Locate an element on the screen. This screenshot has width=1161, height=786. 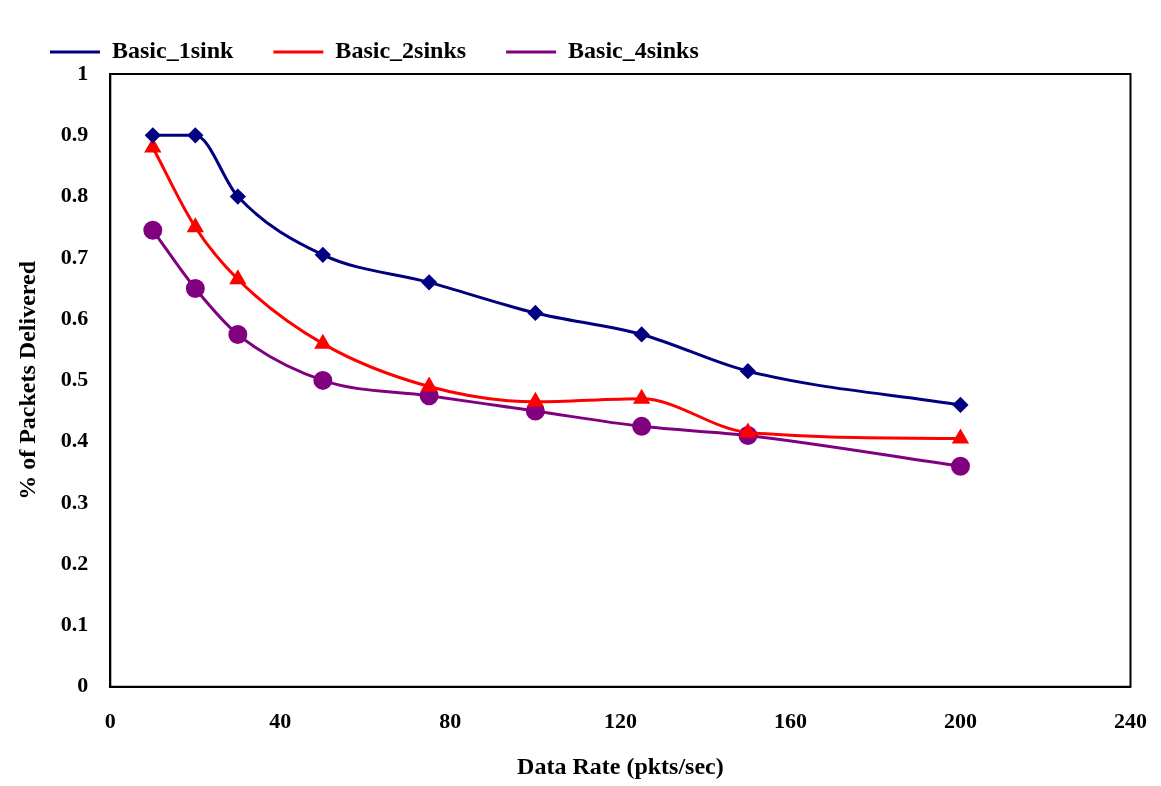
legend-label: Basic_1sink is located at coordinates (173, 50).